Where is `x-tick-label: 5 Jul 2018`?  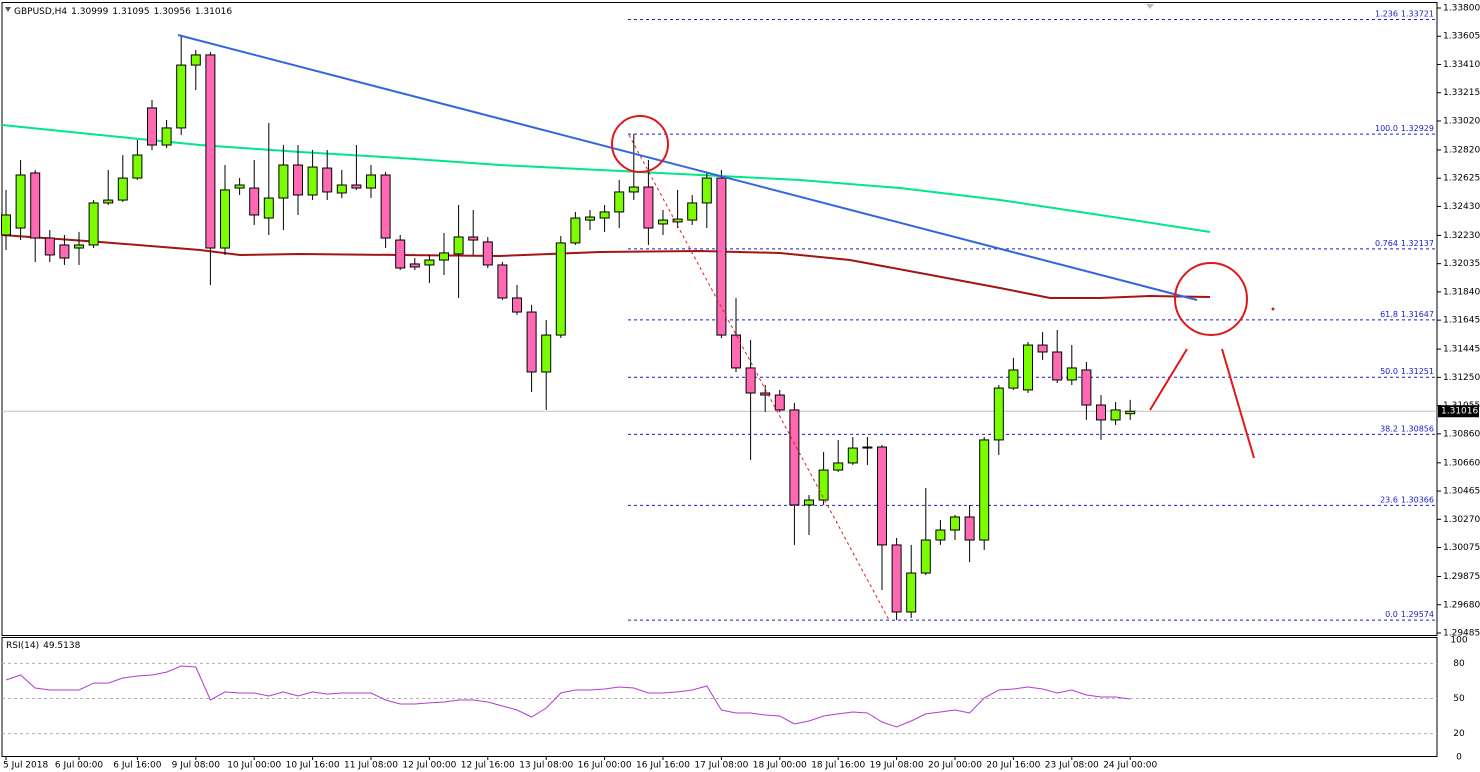 x-tick-label: 5 Jul 2018 is located at coordinates (25, 766).